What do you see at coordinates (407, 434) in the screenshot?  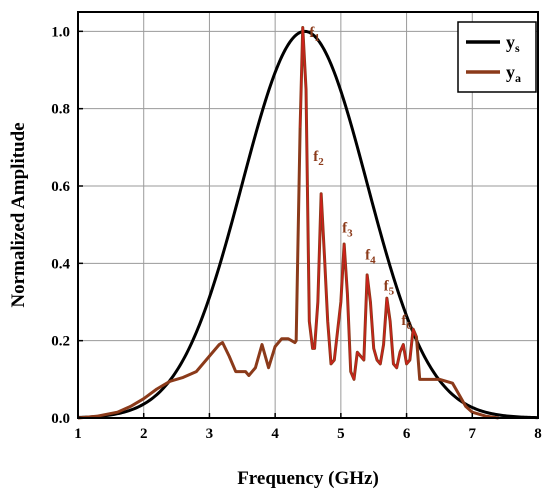 I see `x-tick-label: 6` at bounding box center [407, 434].